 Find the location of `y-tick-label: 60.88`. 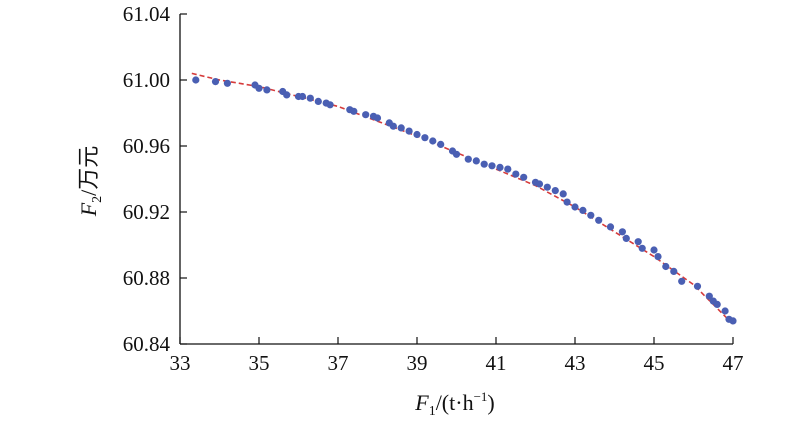

y-tick-label: 60.88 is located at coordinates (146, 278).